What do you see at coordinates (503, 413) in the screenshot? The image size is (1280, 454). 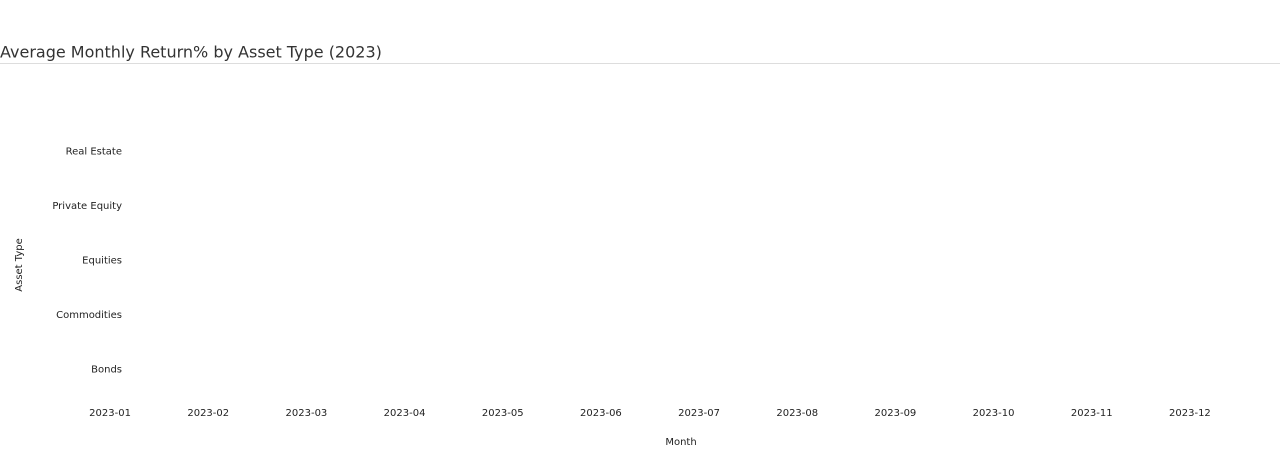 I see `x-tick-label: 2023-05` at bounding box center [503, 413].